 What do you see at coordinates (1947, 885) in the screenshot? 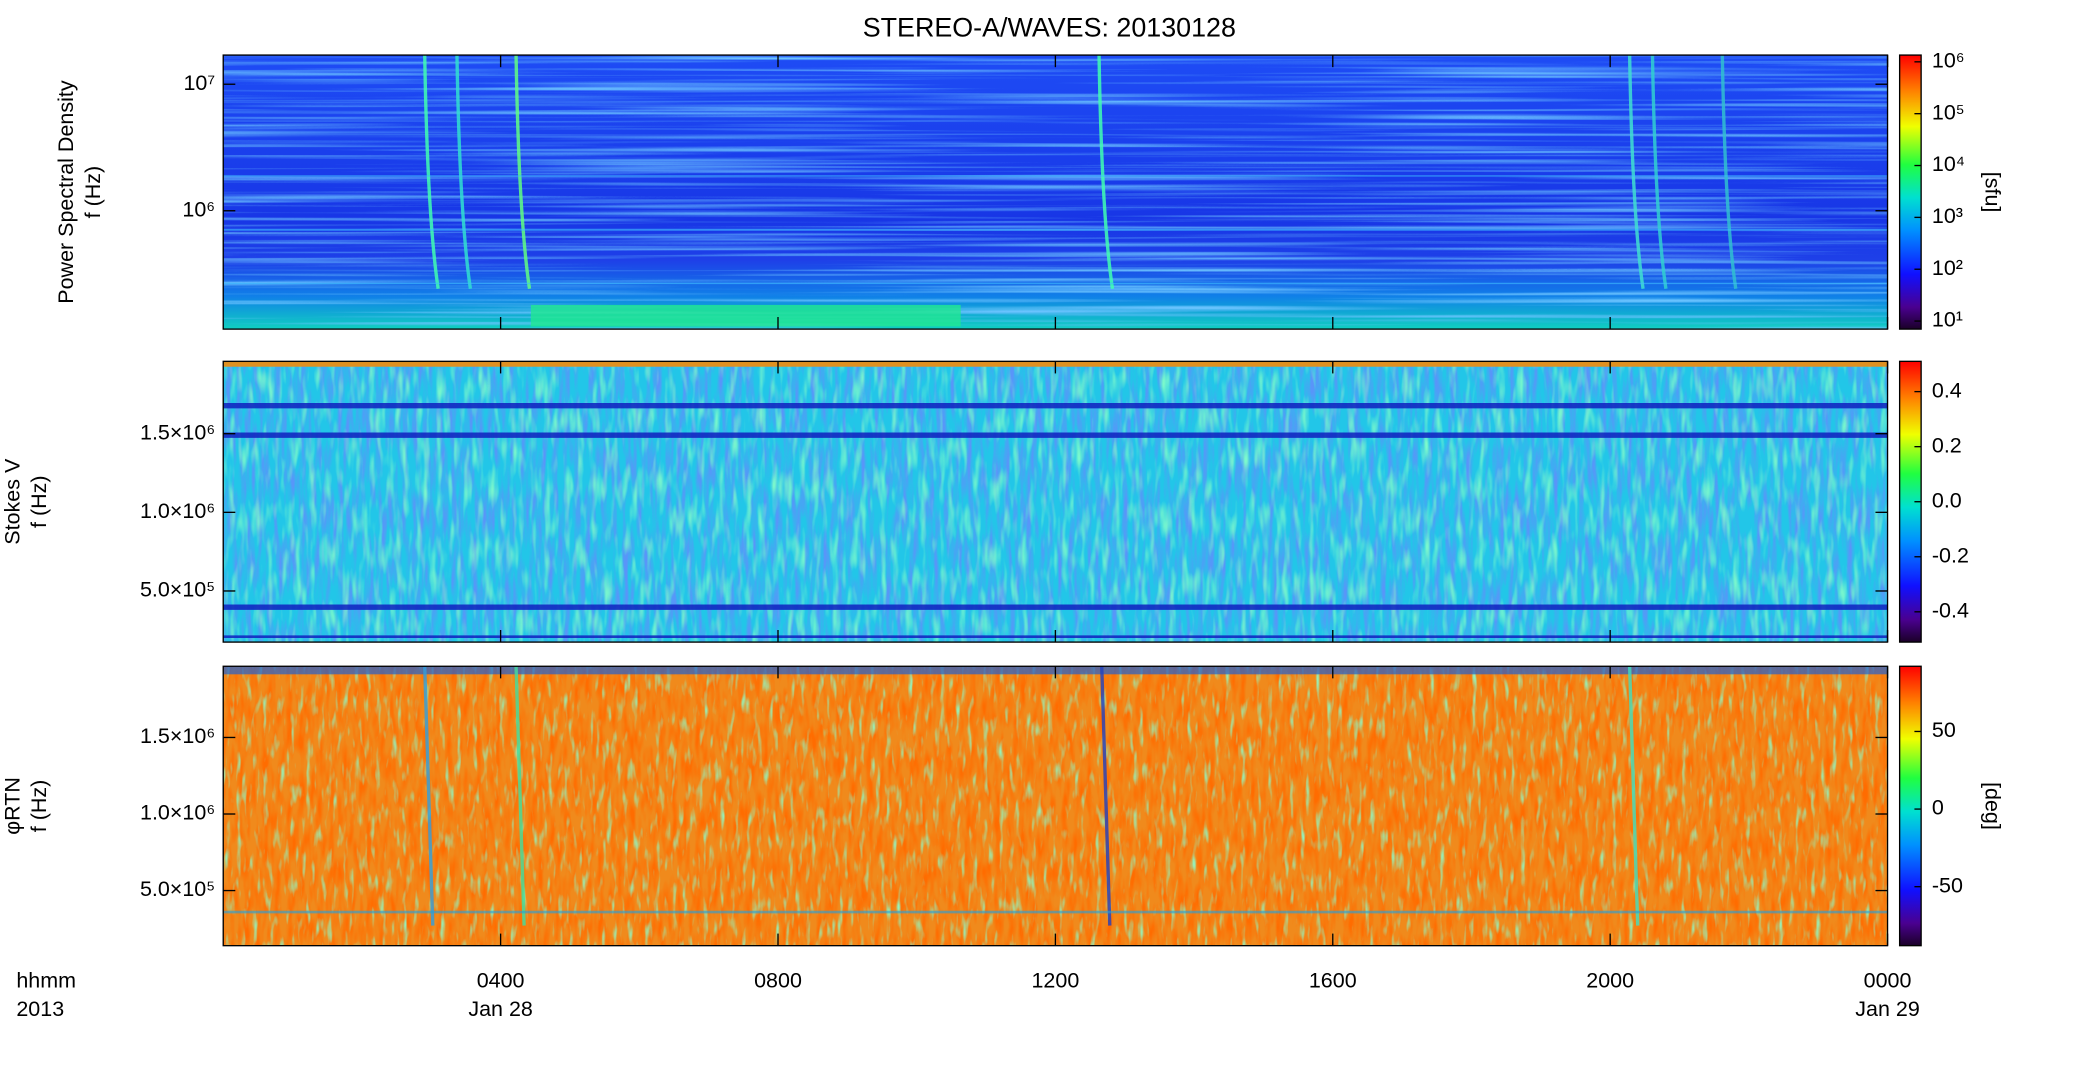
I see `colorbar-tick-label: -50` at bounding box center [1947, 885].